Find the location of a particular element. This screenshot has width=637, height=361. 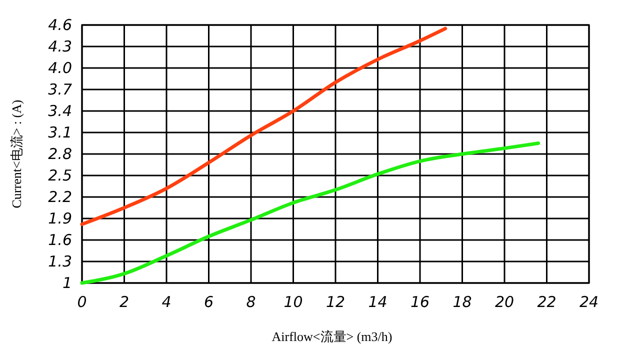

x-tick-label: 20 is located at coordinates (504, 302).